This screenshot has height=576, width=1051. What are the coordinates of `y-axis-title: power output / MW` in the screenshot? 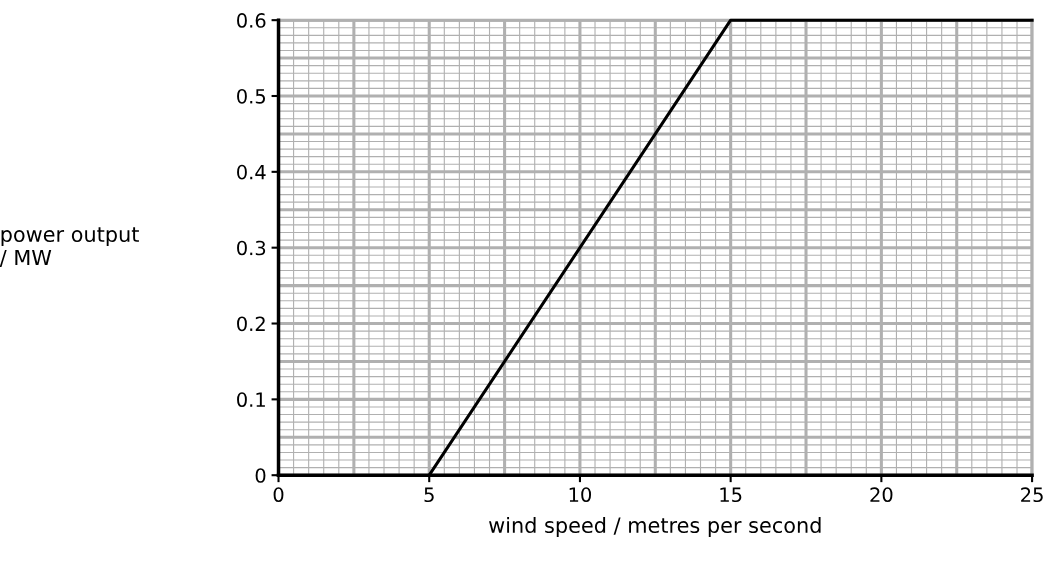 It's located at (69, 247).